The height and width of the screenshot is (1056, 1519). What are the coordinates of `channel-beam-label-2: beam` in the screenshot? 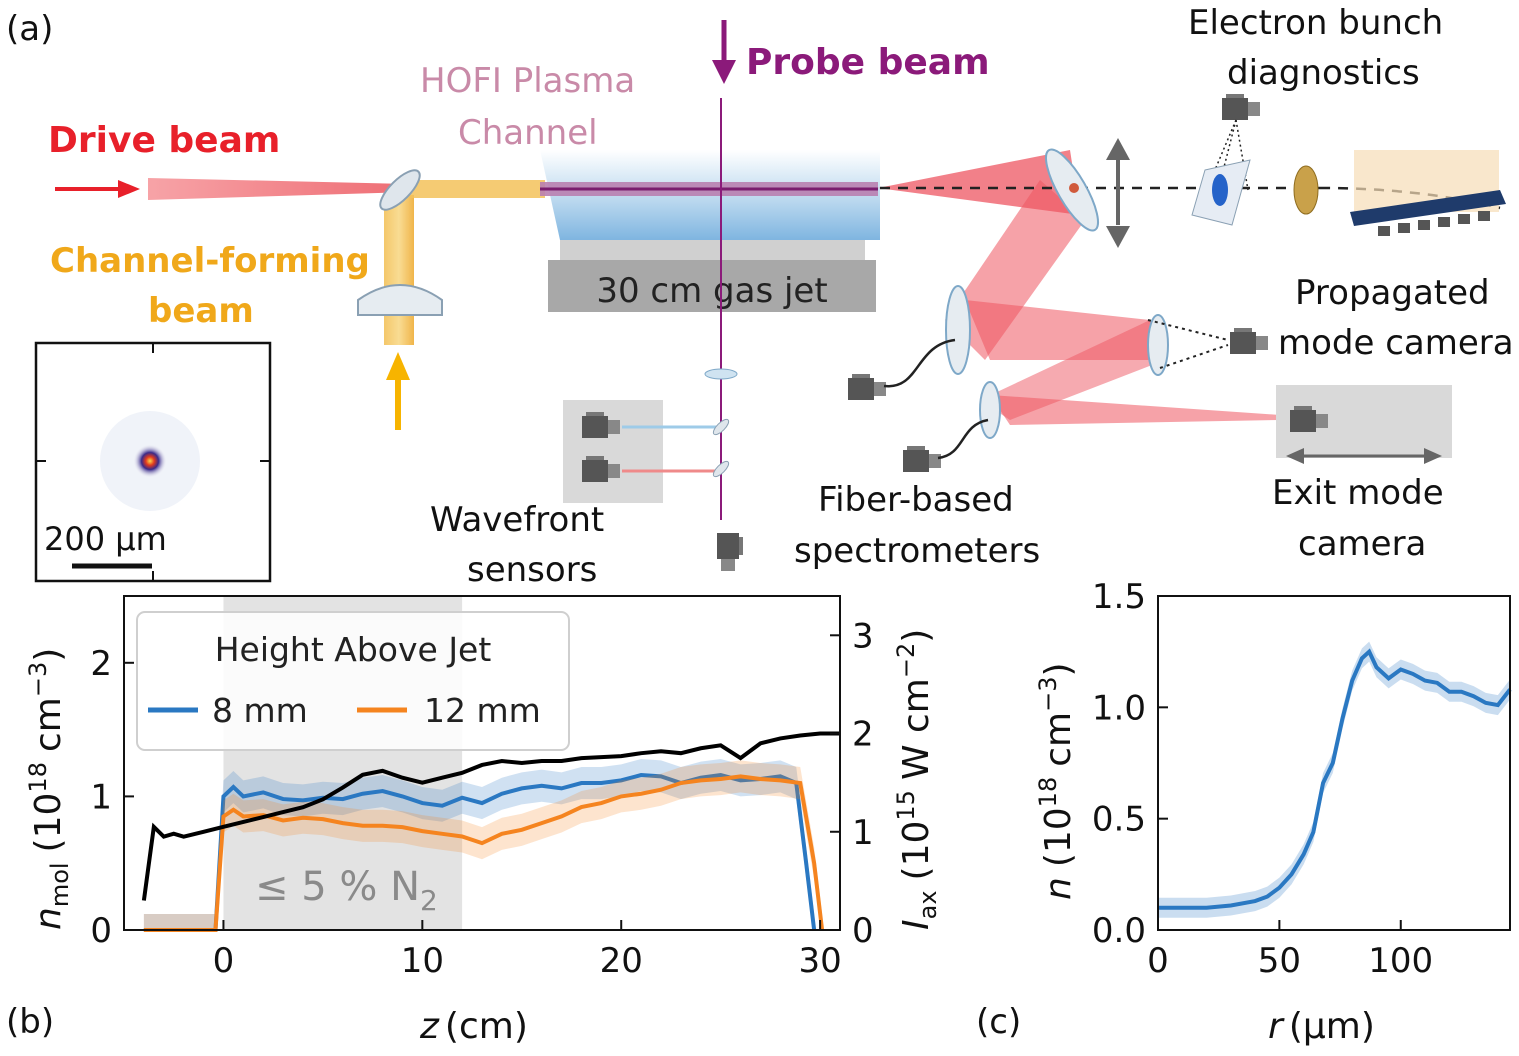 It's located at (201, 311).